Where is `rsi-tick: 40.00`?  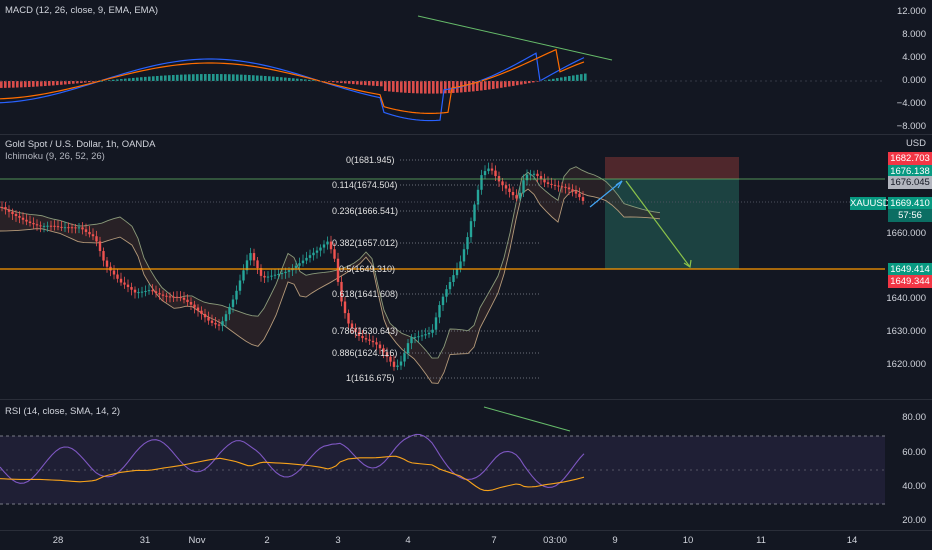 rsi-tick: 40.00 is located at coordinates (914, 486).